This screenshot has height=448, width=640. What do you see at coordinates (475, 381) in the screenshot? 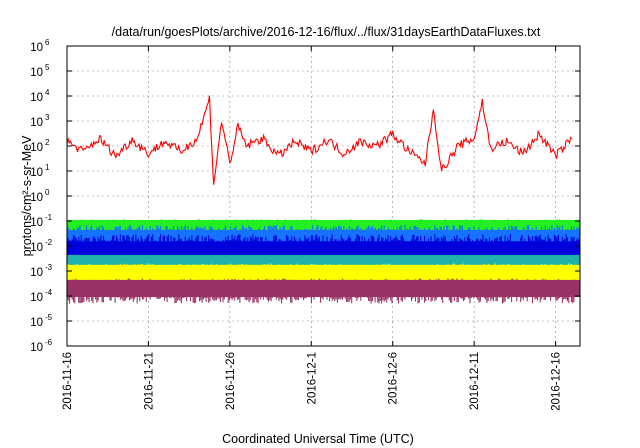
I see `x-tick-label: 2016-12-11` at bounding box center [475, 381].